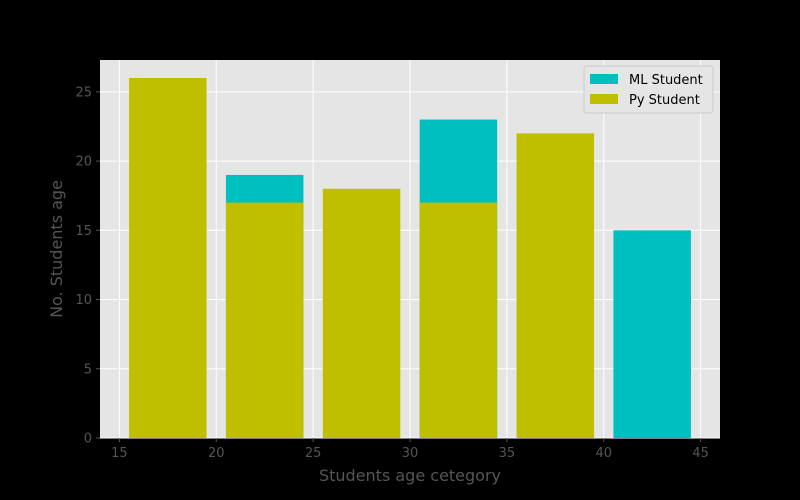 Image resolution: width=800 pixels, height=500 pixels. I want to click on x-tick-label: 30, so click(410, 453).